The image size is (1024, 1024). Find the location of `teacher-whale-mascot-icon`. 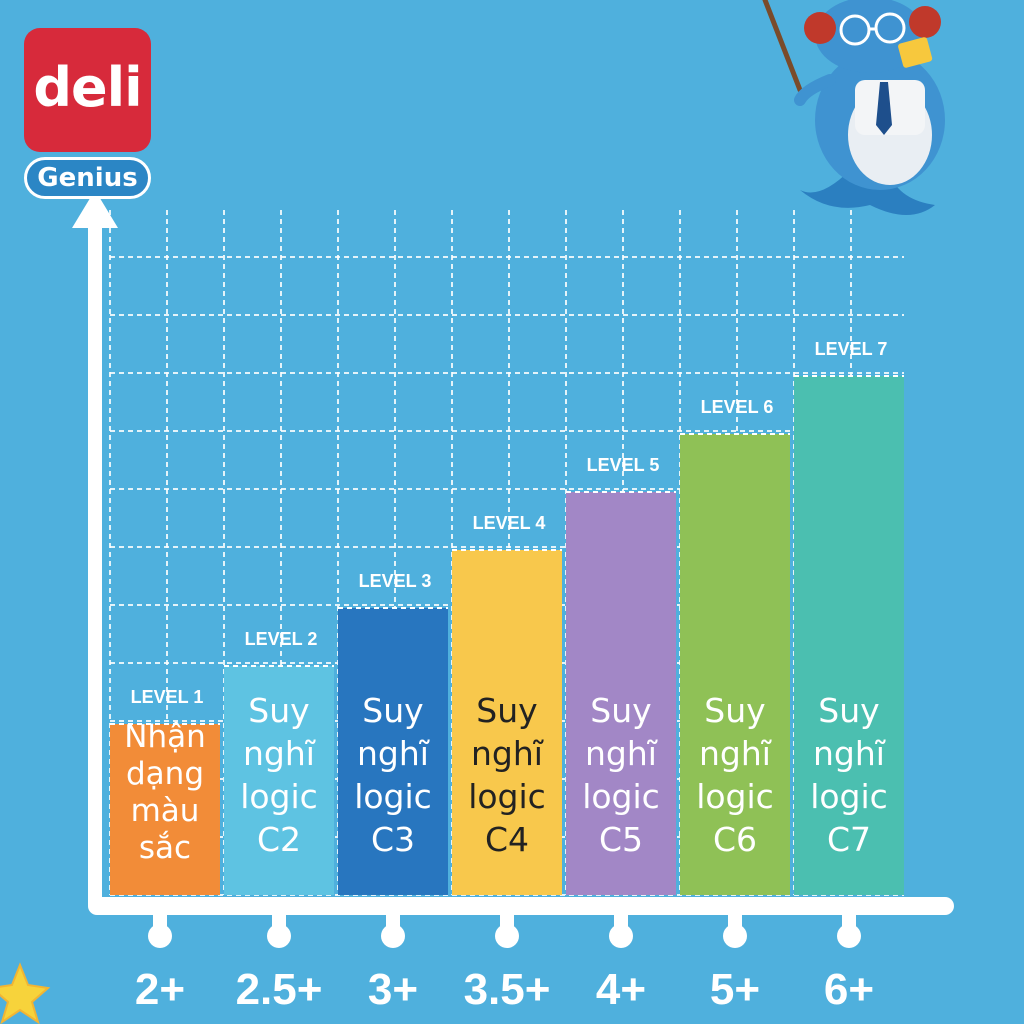

teacher-whale-mascot-icon is located at coordinates (853, 107).